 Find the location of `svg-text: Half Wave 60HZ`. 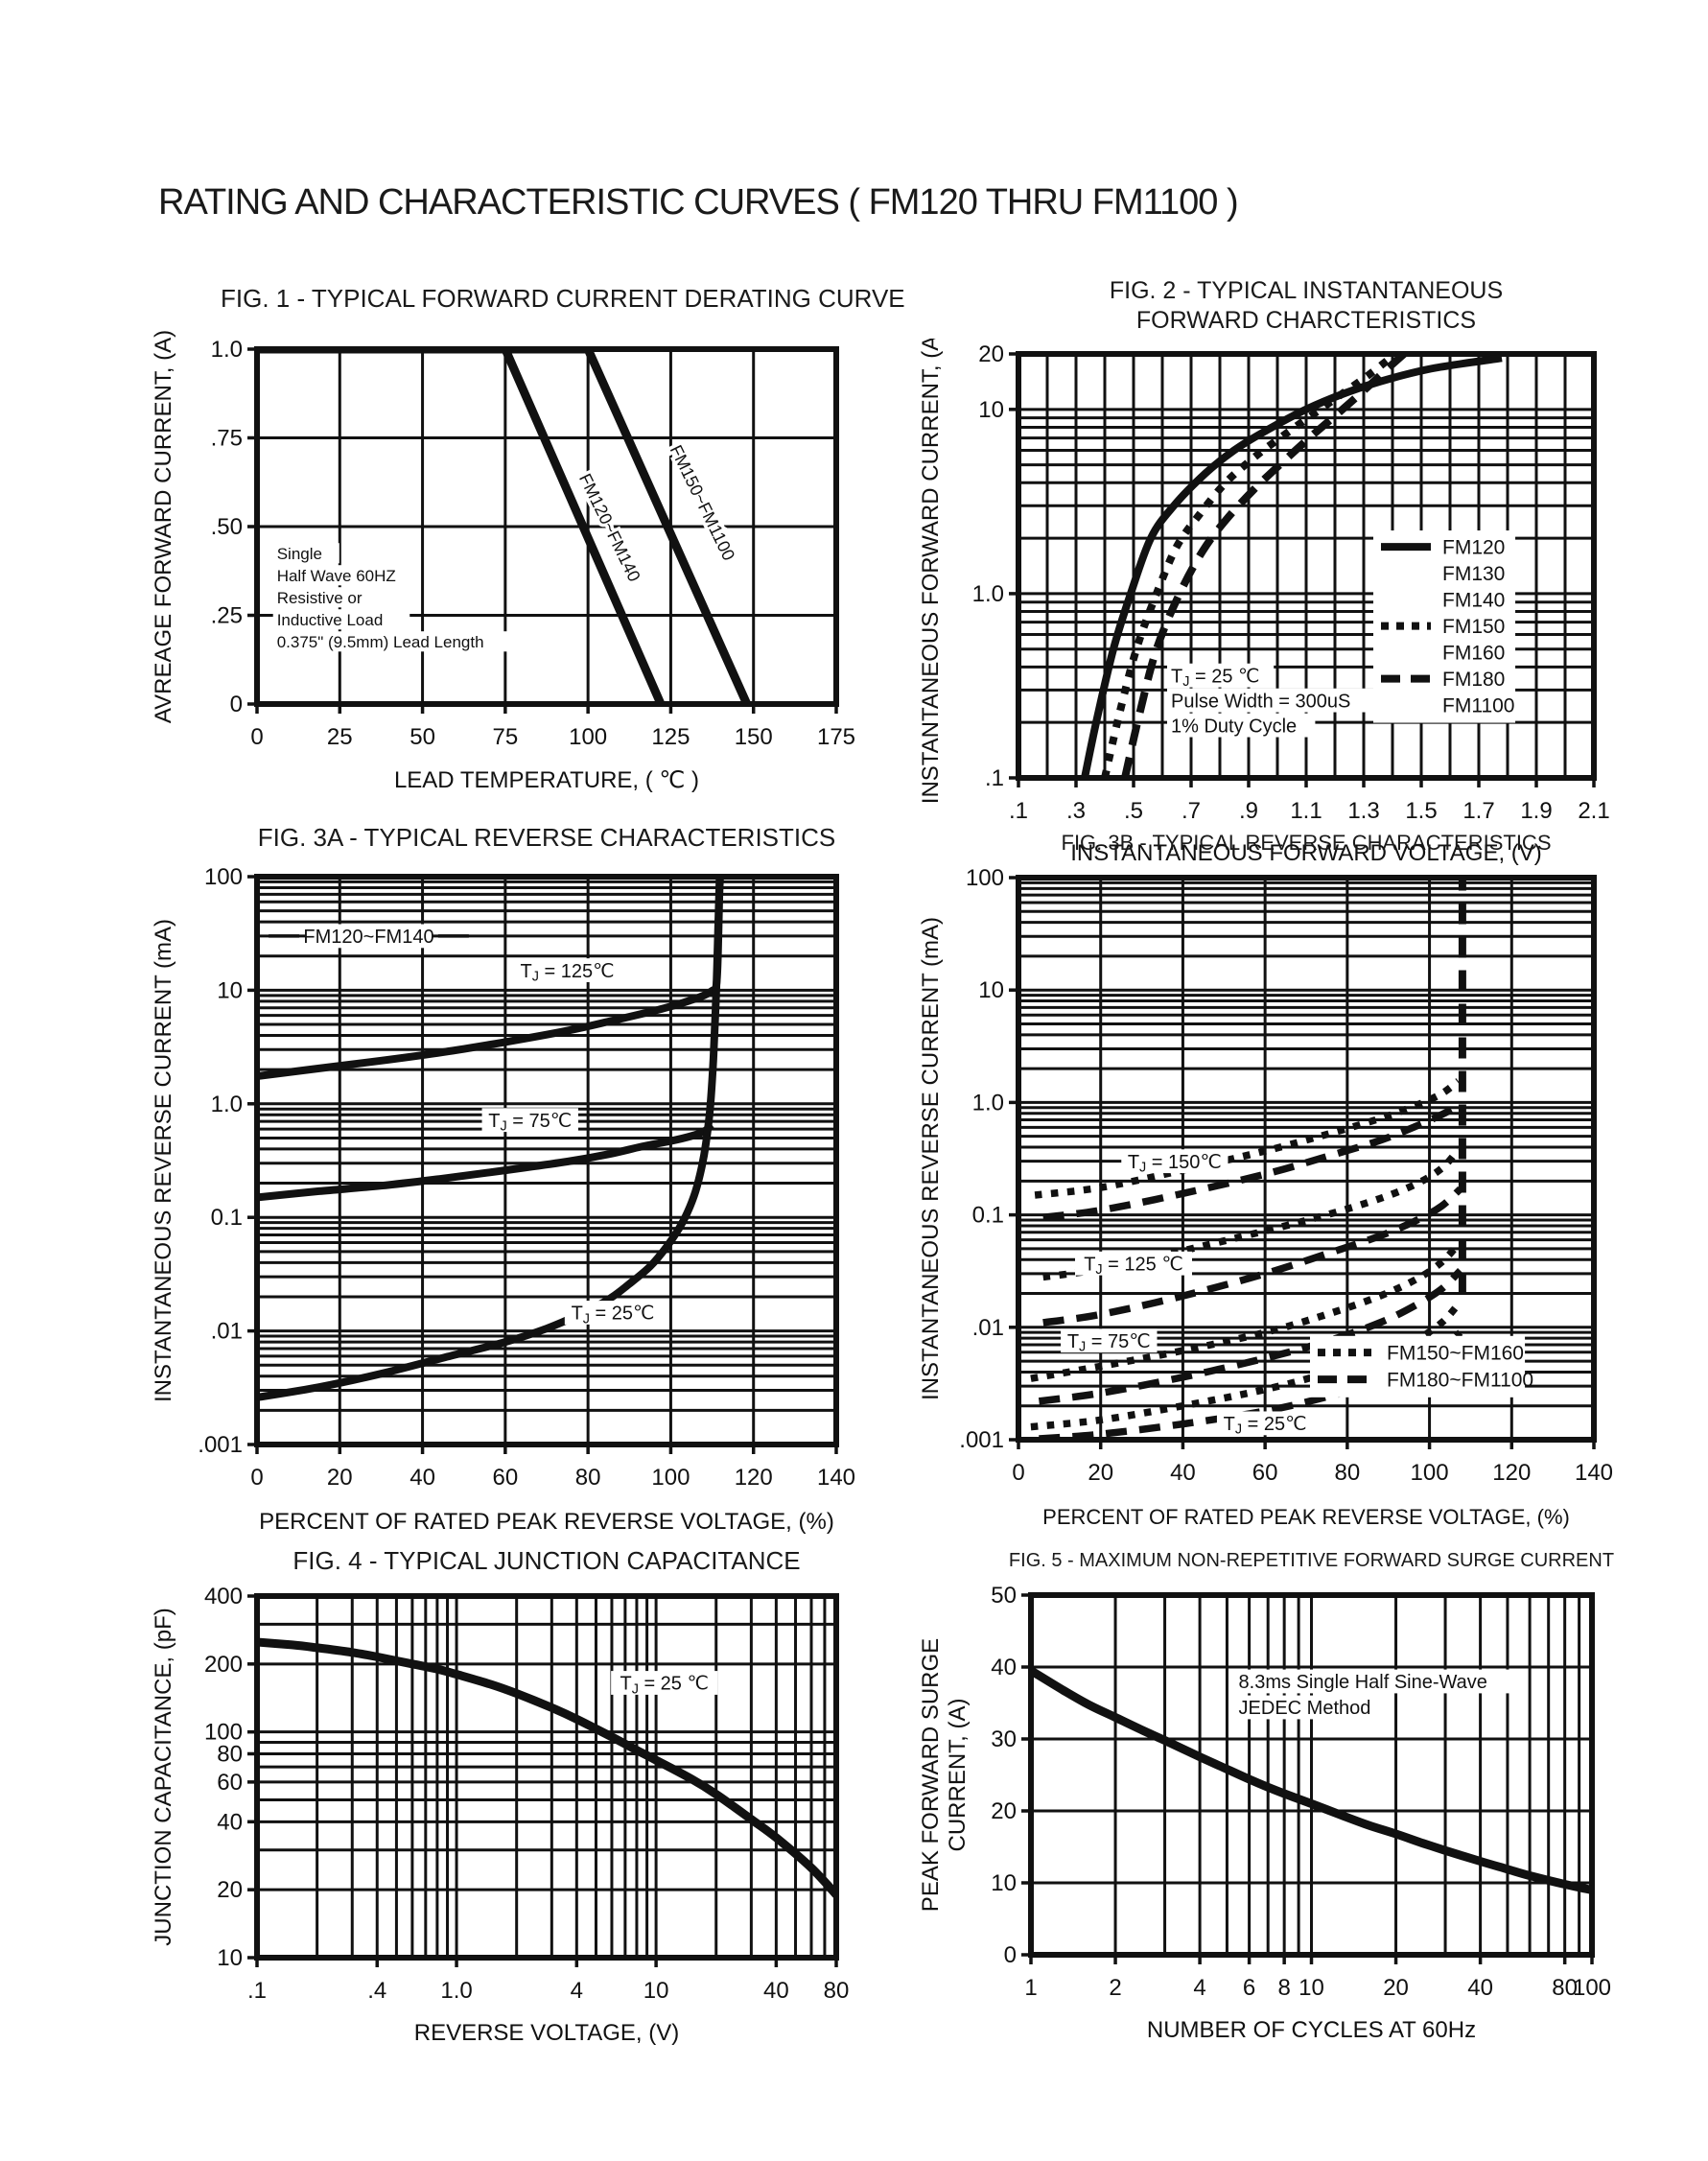

svg-text: Half Wave 60HZ is located at coordinates (337, 576).